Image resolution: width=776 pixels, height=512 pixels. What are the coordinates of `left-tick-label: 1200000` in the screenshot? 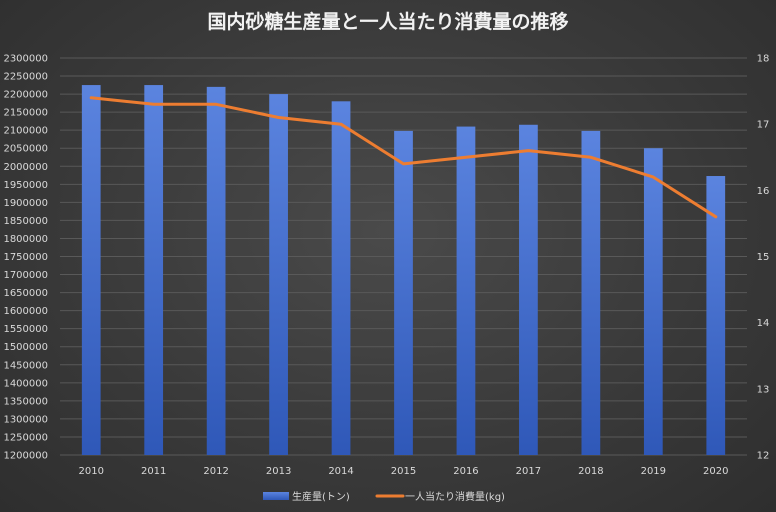 It's located at (25, 456).